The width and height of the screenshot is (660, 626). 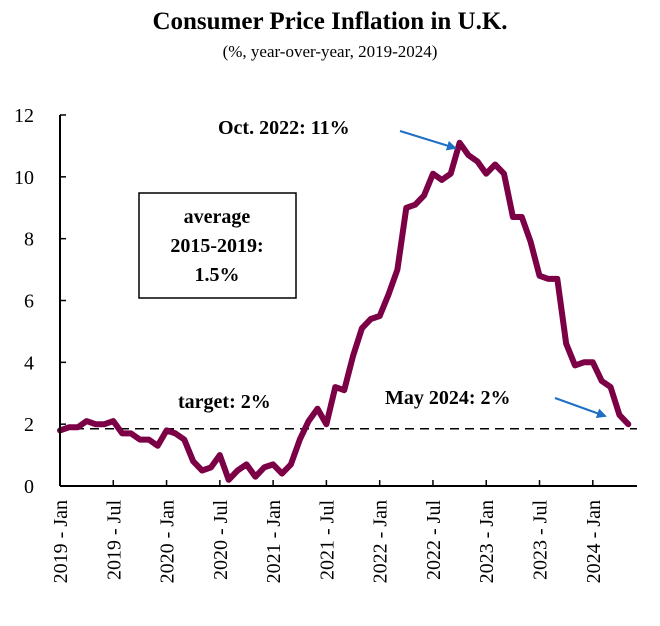 I want to click on x-tick-label: 2020 - Jan, so click(x=168, y=541).